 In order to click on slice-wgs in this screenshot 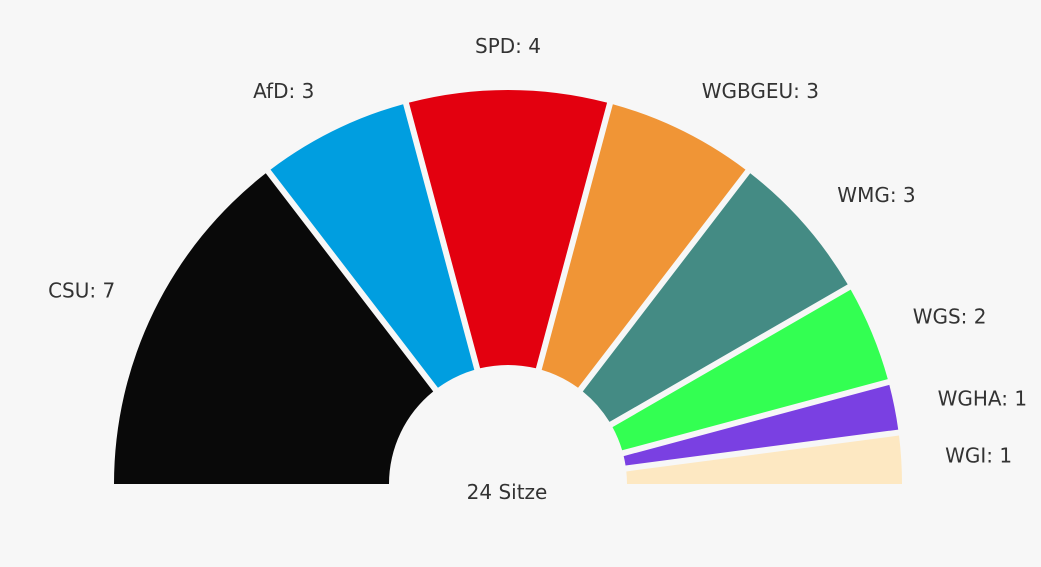, I will do `click(750, 370)`.